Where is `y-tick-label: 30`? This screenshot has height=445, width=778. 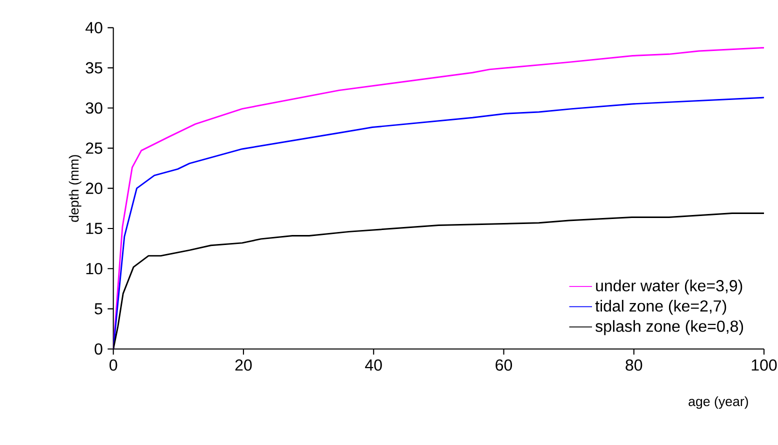 y-tick-label: 30 is located at coordinates (94, 108).